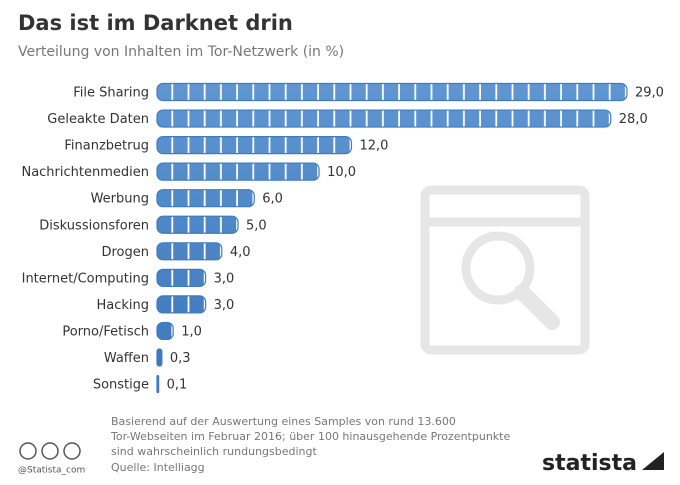 The image size is (680, 485). What do you see at coordinates (155, 23) in the screenshot?
I see `chart-title: Das ist im Darknet drin` at bounding box center [155, 23].